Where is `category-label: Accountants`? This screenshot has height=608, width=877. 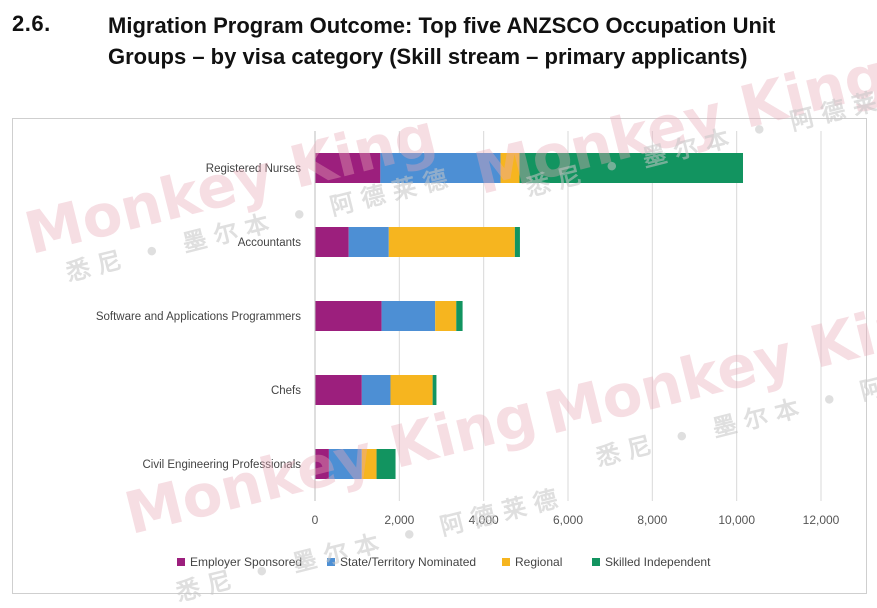
category-label: Accountants is located at coordinates (270, 243).